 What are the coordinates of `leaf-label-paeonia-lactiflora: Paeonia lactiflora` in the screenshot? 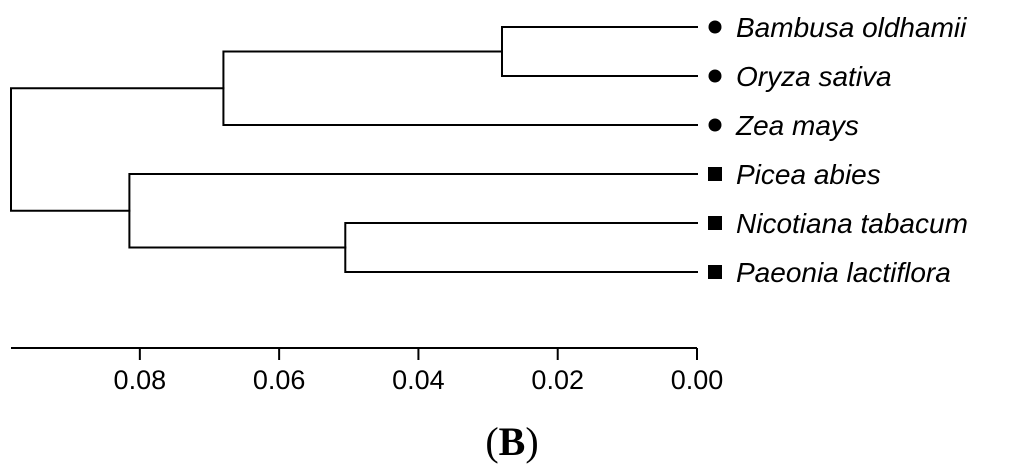 It's located at (843, 272).